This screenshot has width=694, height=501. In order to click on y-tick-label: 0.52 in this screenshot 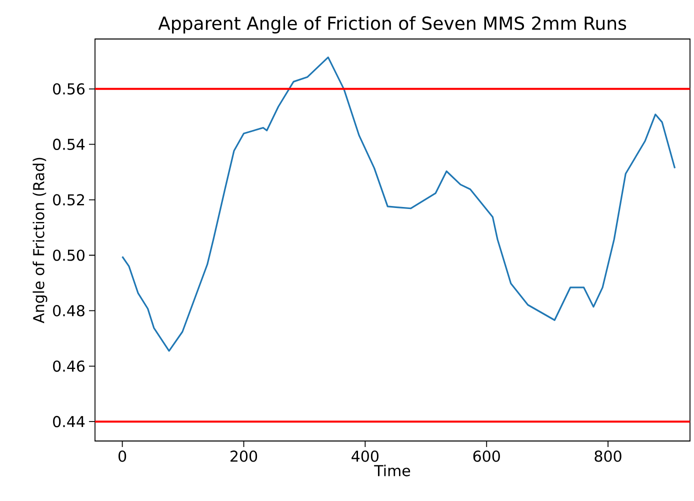, I will do `click(68, 200)`.